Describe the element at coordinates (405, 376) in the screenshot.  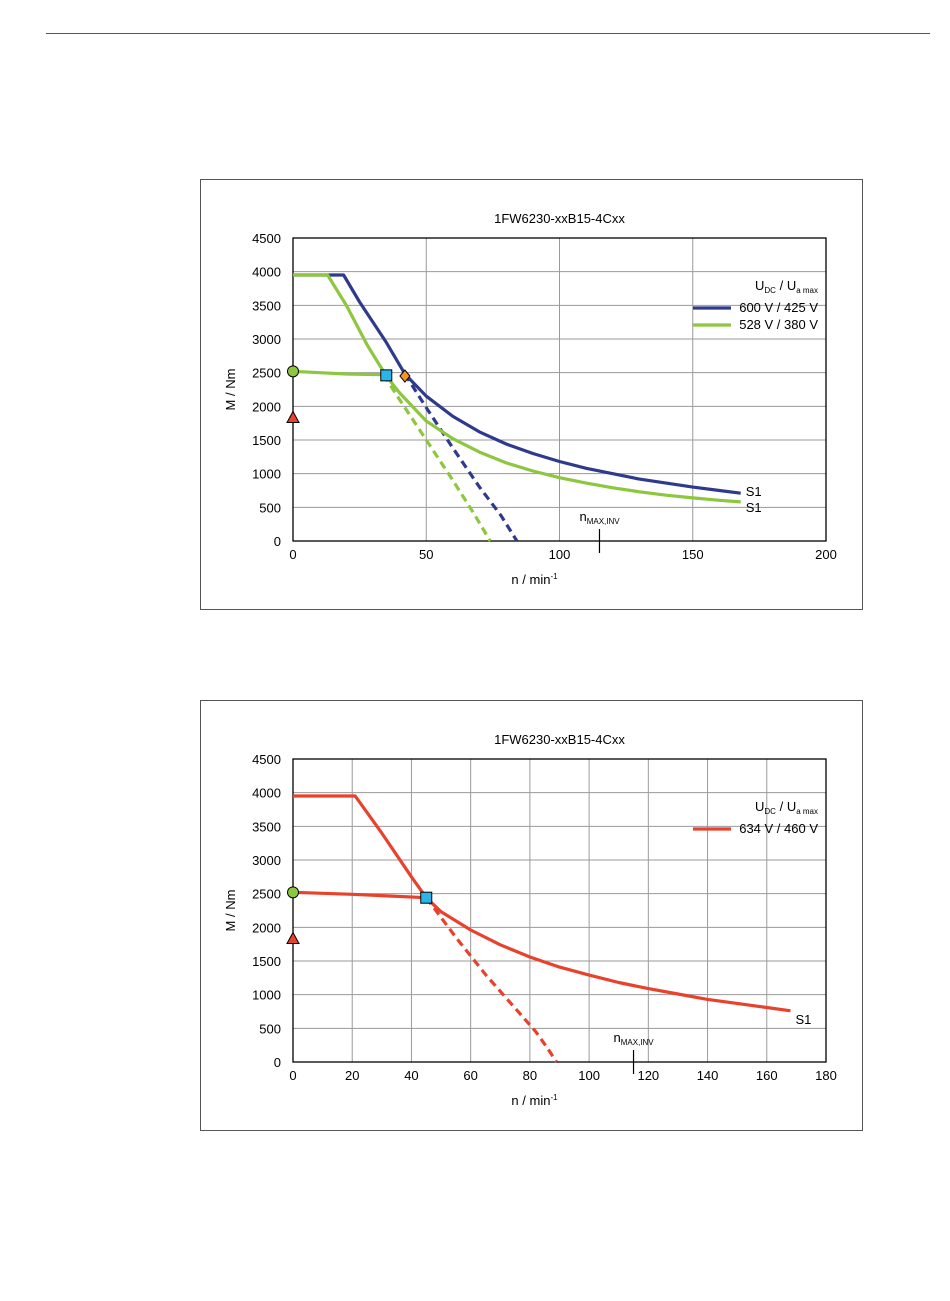
I see `marker-diamond` at that location.